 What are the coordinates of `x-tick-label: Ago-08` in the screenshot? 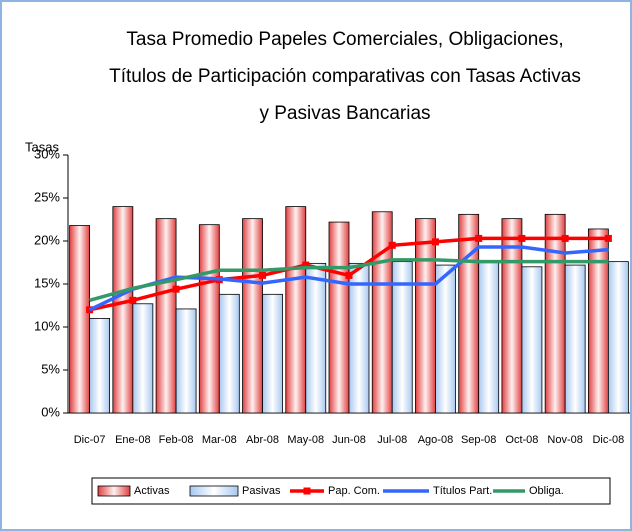 It's located at (435, 440).